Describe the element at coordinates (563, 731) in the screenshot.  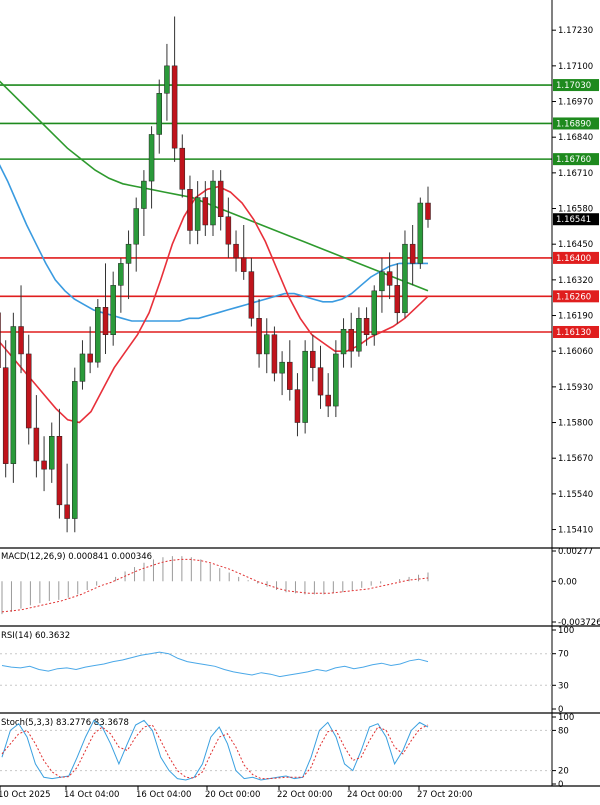
I see `stoch-tick-label: 80` at that location.